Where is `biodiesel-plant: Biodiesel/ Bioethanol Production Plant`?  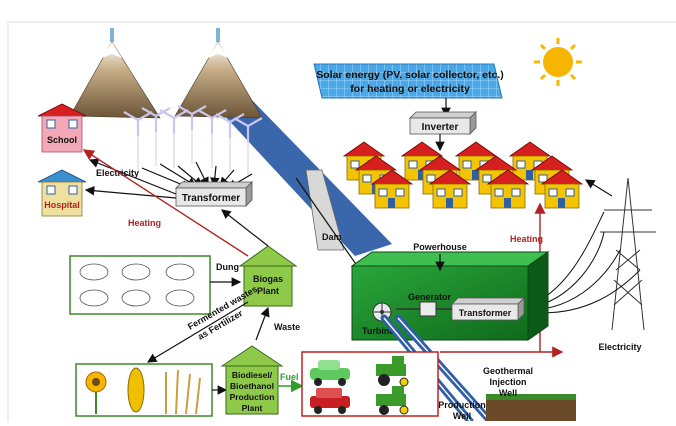 biodiesel-plant: Biodiesel/ Bioethanol Production Plant is located at coordinates (252, 380).